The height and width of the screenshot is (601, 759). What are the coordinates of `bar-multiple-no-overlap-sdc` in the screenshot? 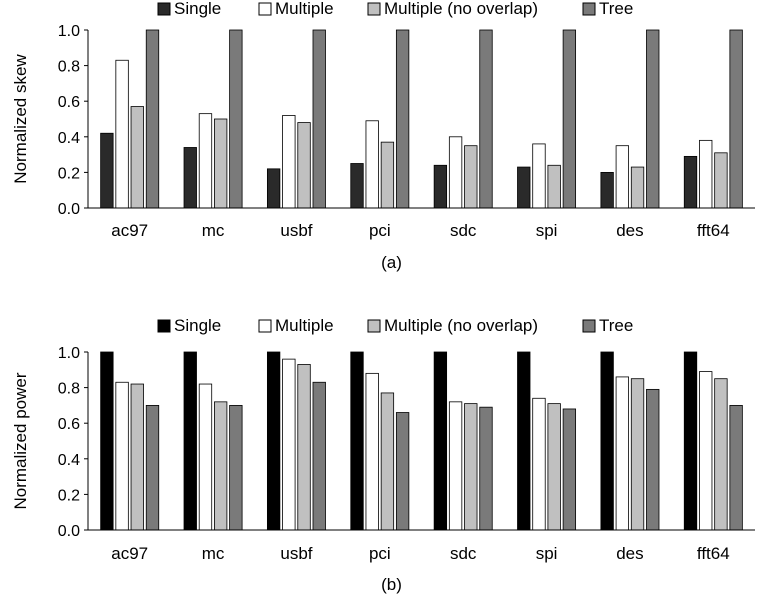 It's located at (471, 177).